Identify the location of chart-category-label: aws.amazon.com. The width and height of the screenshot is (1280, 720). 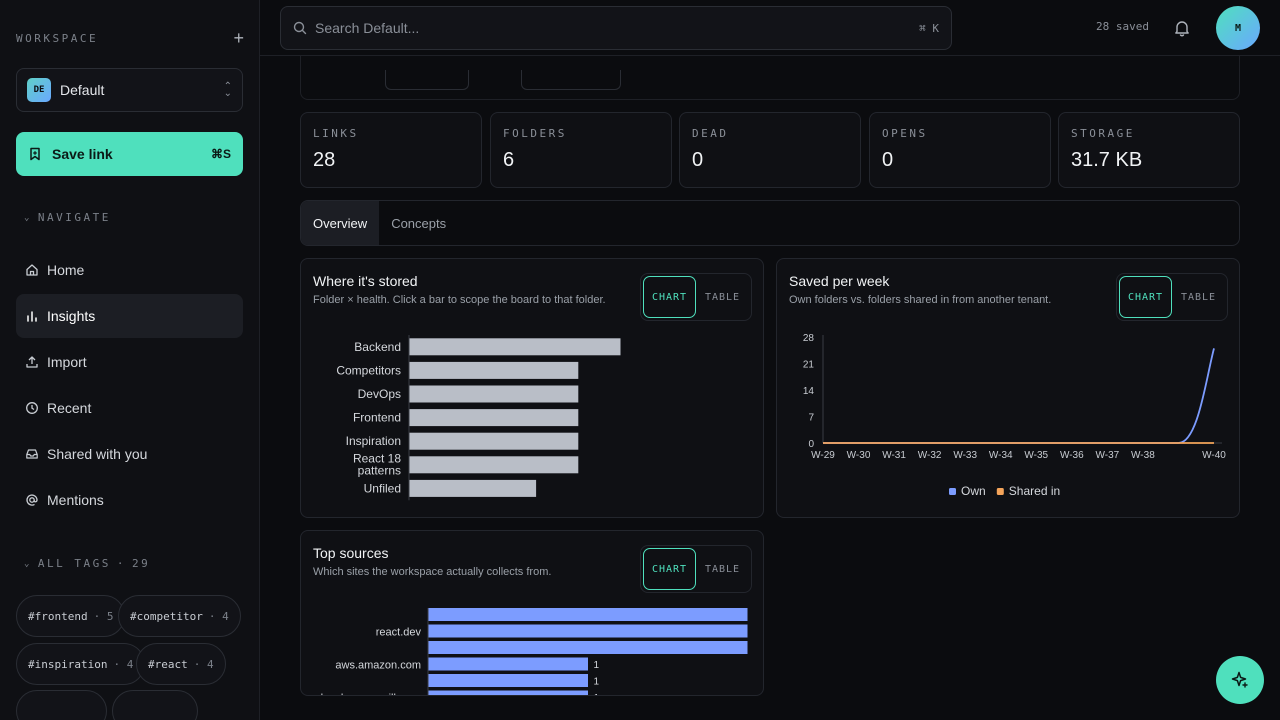
(378, 666).